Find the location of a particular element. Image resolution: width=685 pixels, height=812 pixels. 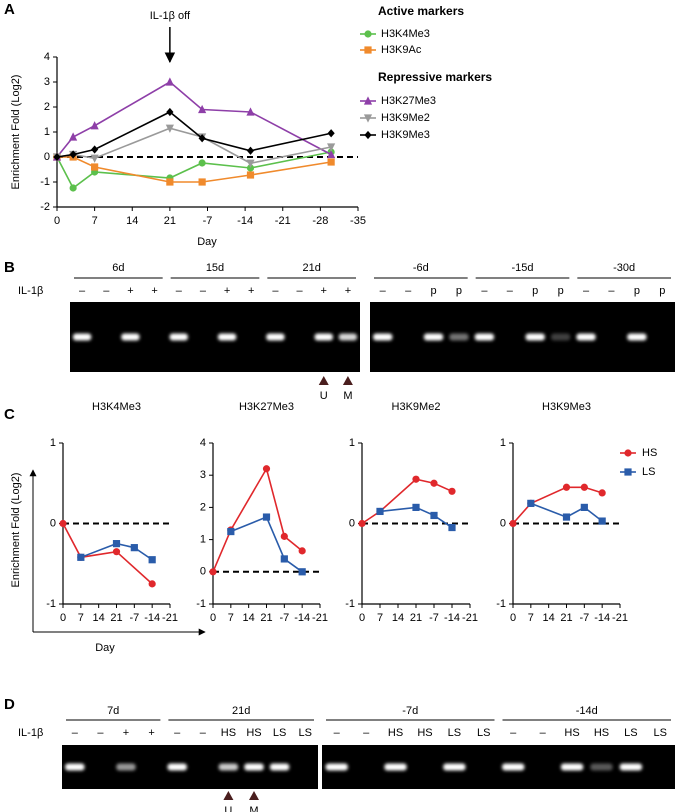

group-label: -14d is located at coordinates (587, 711).